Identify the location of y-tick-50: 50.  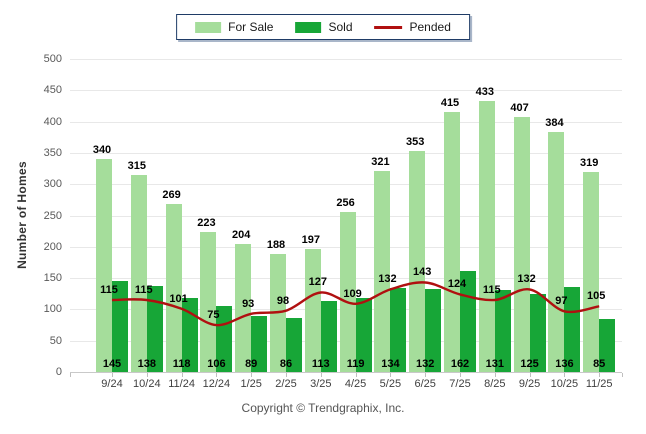
(55, 340).